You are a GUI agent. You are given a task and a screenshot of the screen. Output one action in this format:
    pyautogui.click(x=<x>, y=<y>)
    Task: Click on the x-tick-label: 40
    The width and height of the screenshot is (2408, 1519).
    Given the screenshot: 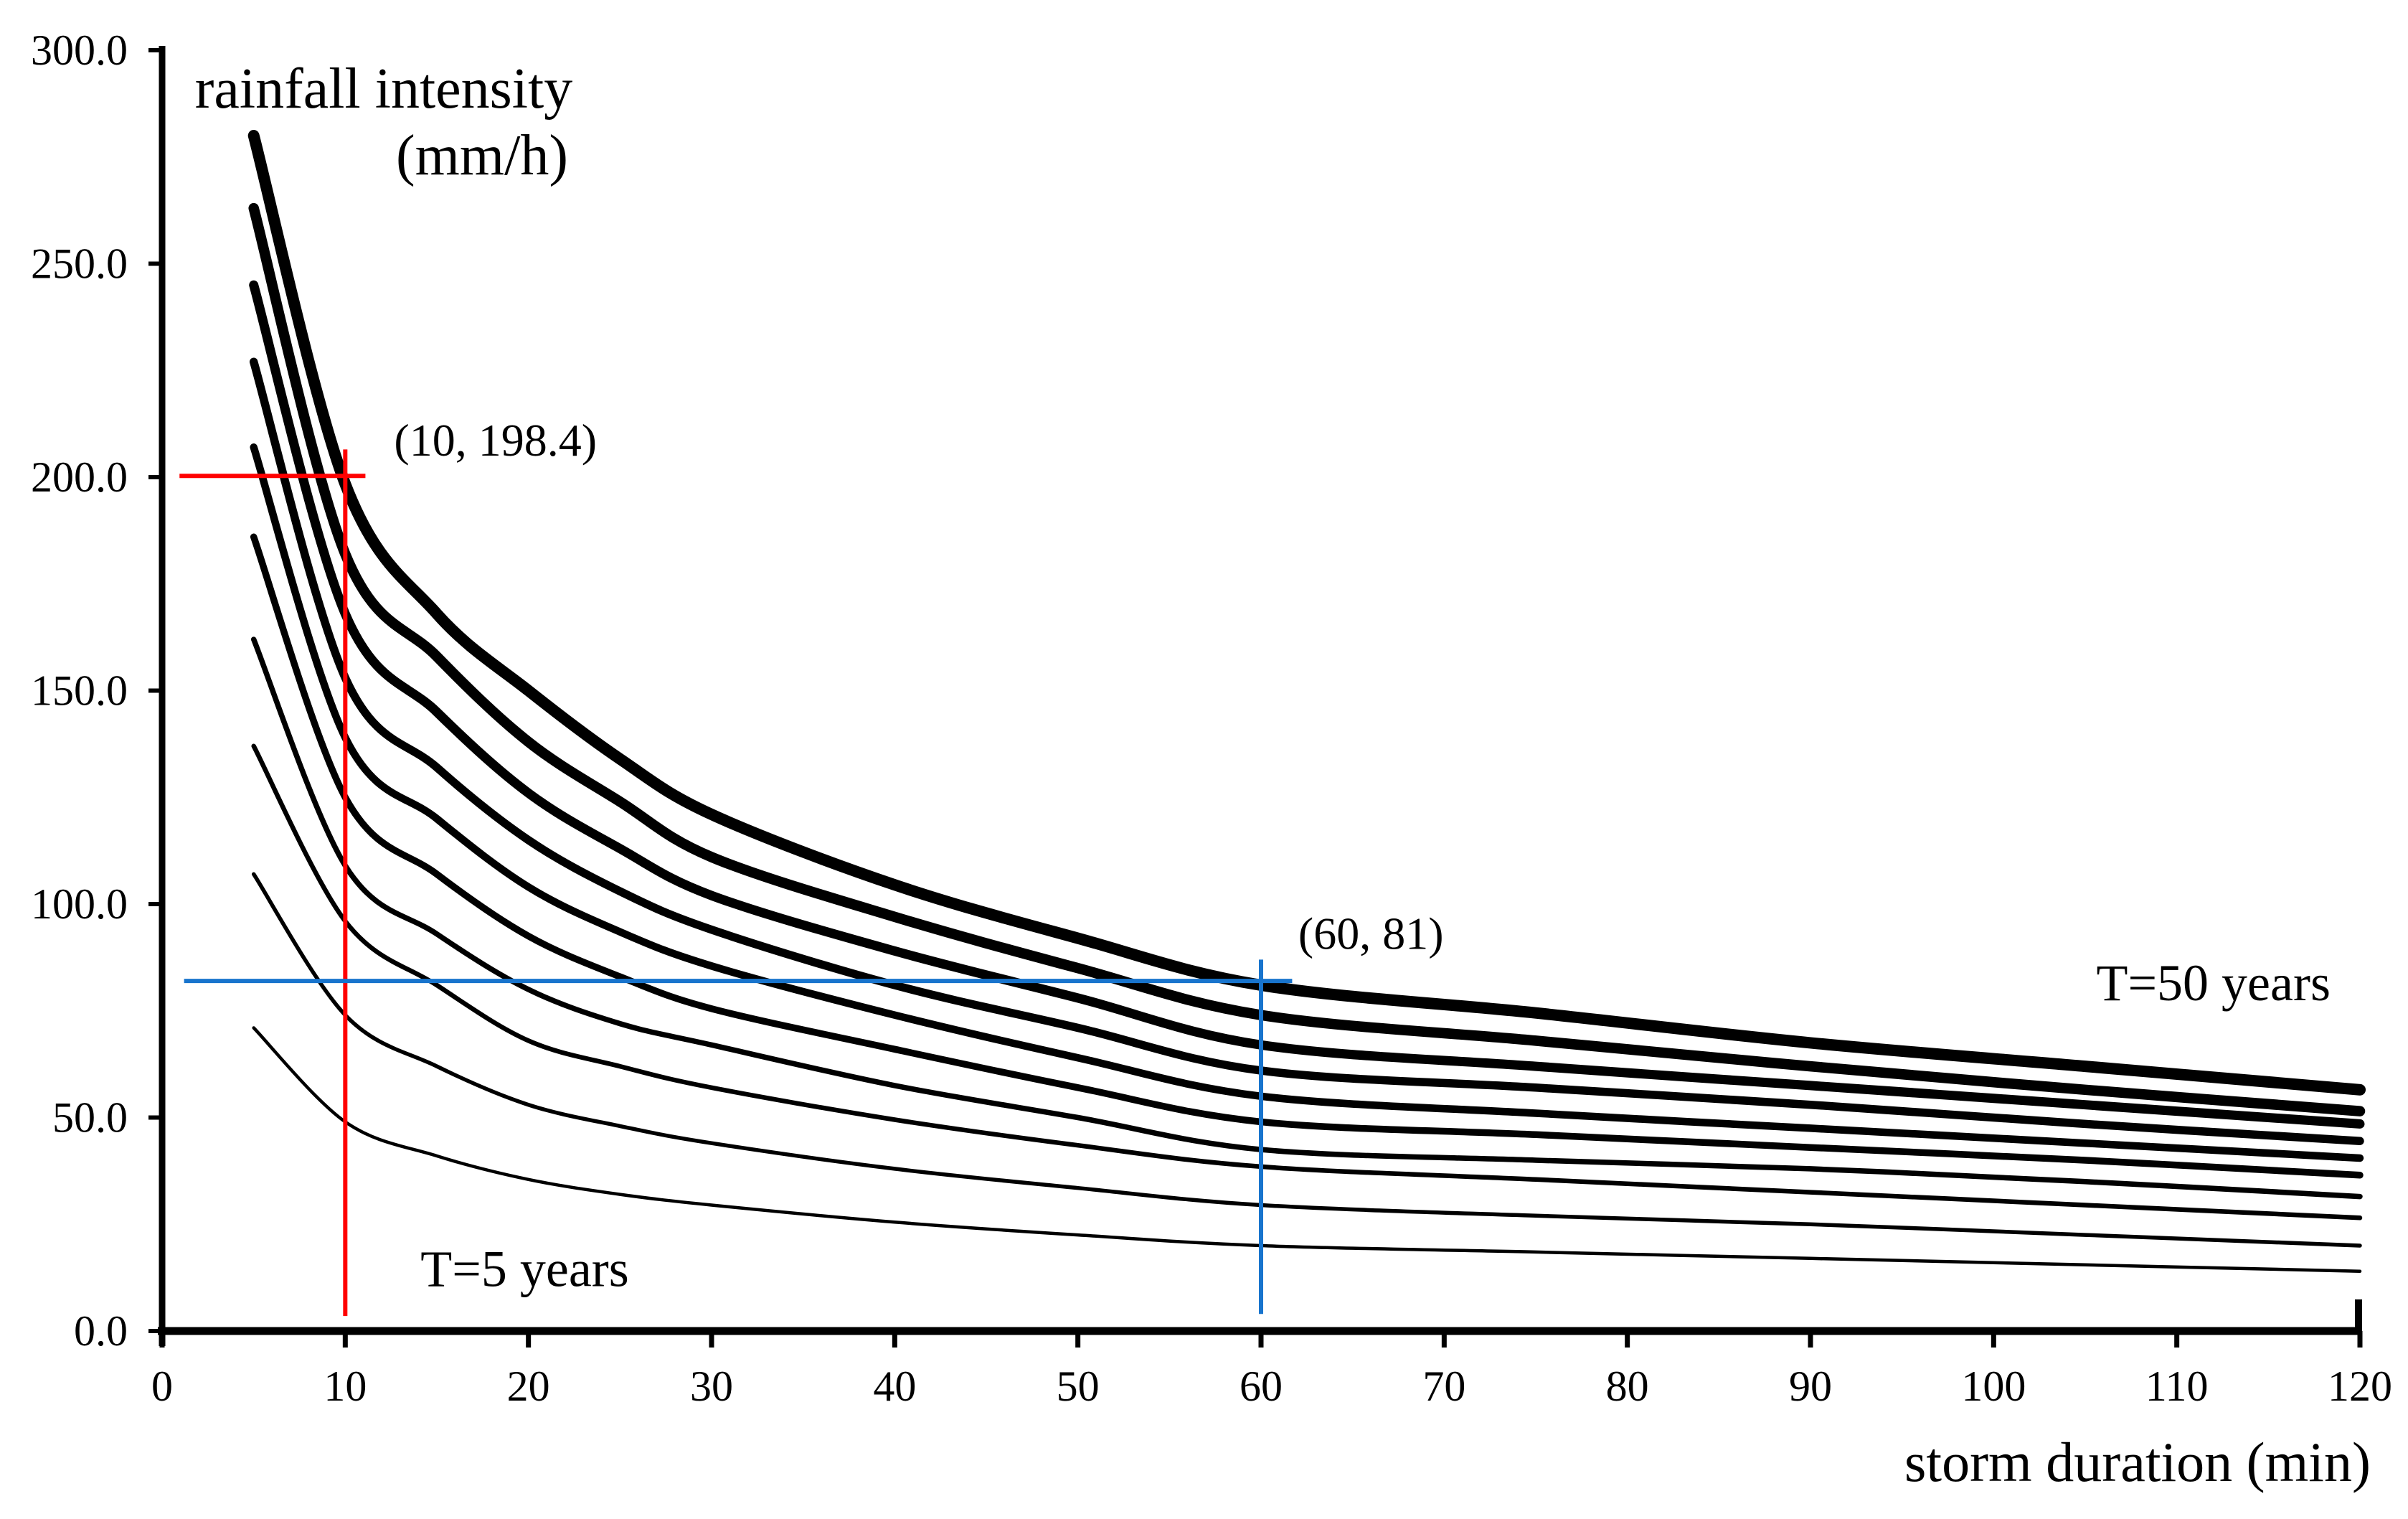 What is the action you would take?
    pyautogui.click(x=895, y=1386)
    